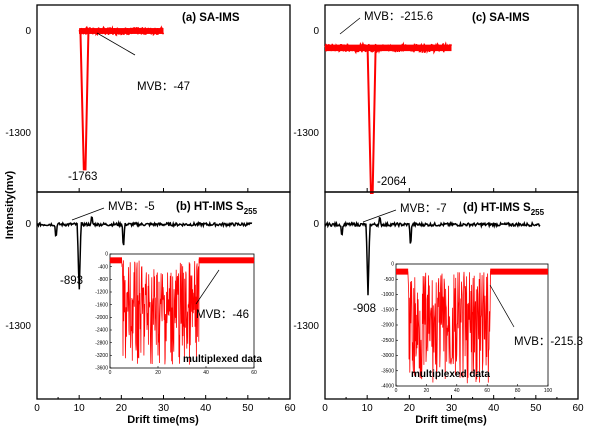 This screenshot has width=591, height=430. What do you see at coordinates (316, 31) in the screenshot?
I see `y-tick-c-0: 0` at bounding box center [316, 31].